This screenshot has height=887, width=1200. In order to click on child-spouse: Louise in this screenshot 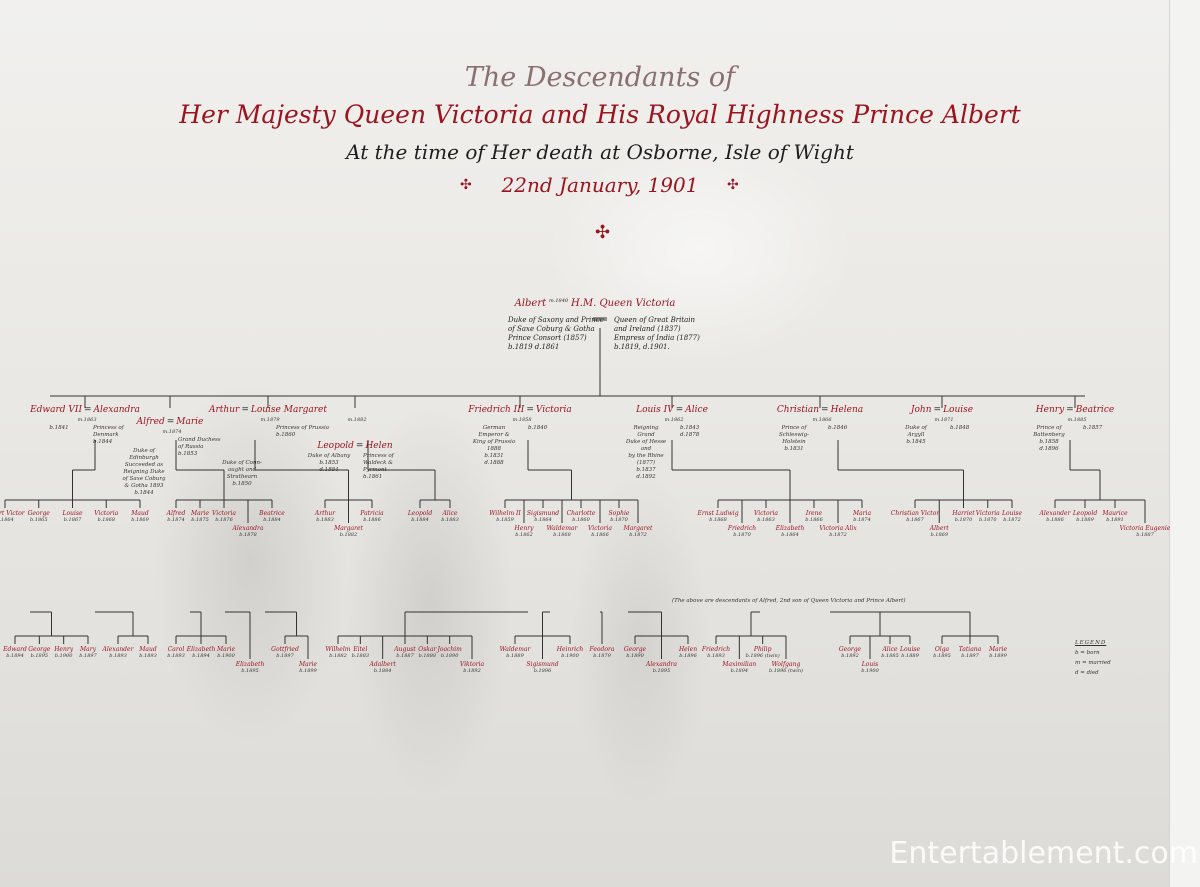, I will do `click(958, 410)`.